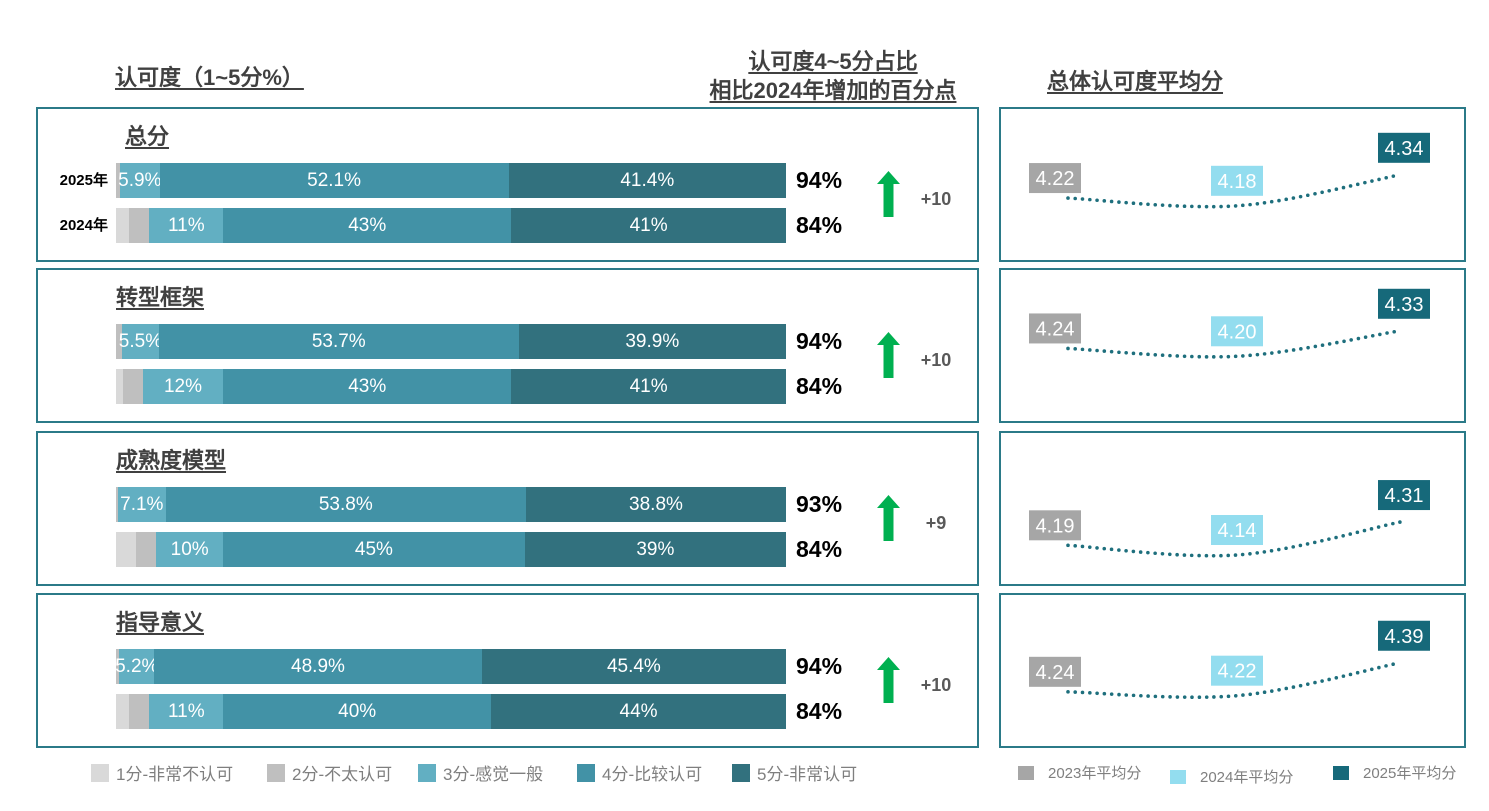  What do you see at coordinates (652, 341) in the screenshot?
I see `bar-segment-label: 39.9%` at bounding box center [652, 341].